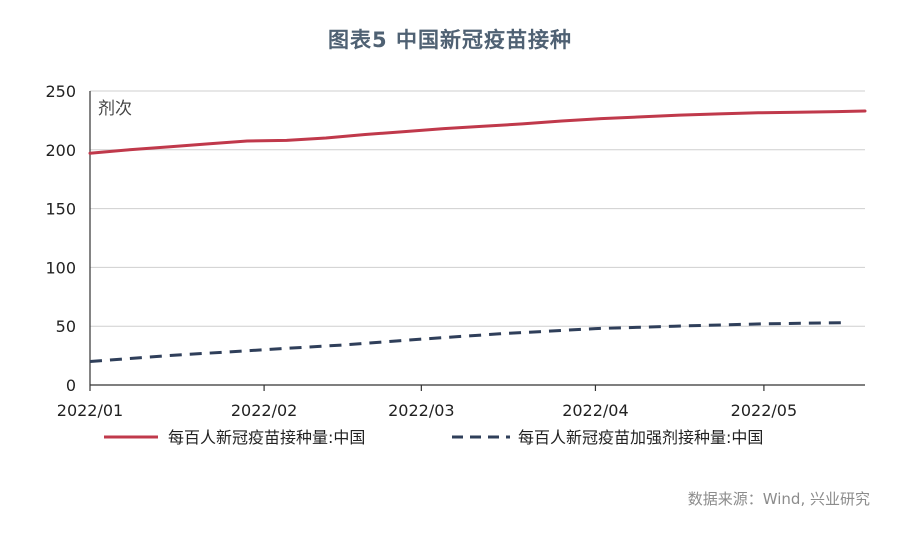  What do you see at coordinates (764, 410) in the screenshot?
I see `x-tick-label-4: 2022/05` at bounding box center [764, 410].